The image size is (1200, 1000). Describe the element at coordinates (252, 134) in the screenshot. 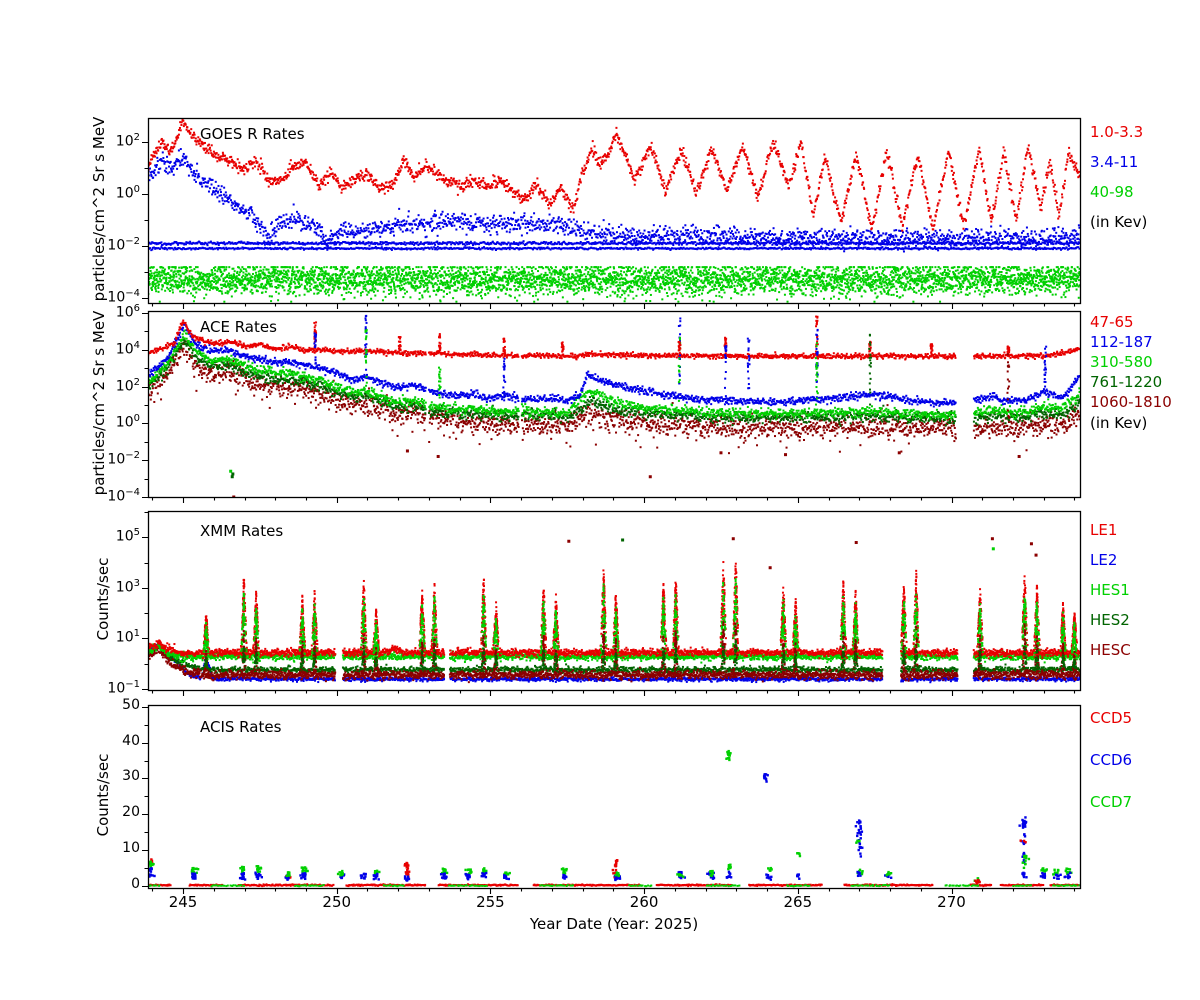

I see `panel-title-goes: GOES R Rates` at that location.